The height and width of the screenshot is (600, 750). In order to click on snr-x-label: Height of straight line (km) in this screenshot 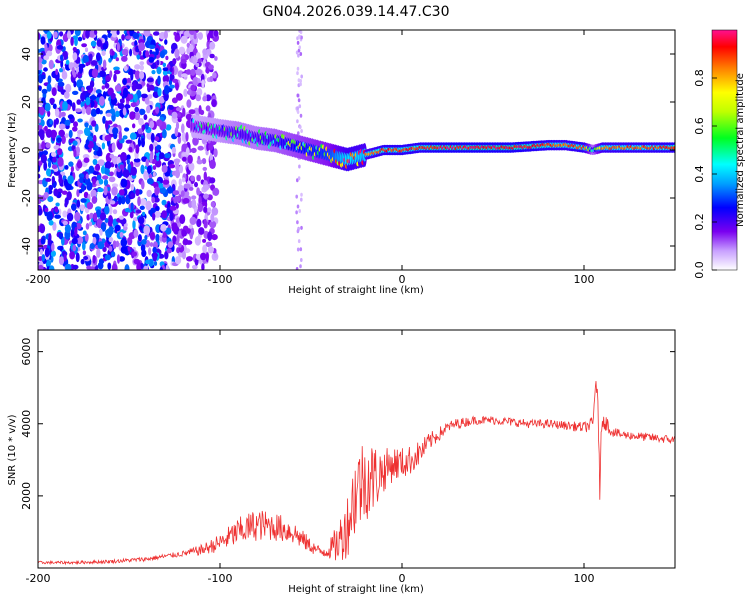, I will do `click(356, 589)`.